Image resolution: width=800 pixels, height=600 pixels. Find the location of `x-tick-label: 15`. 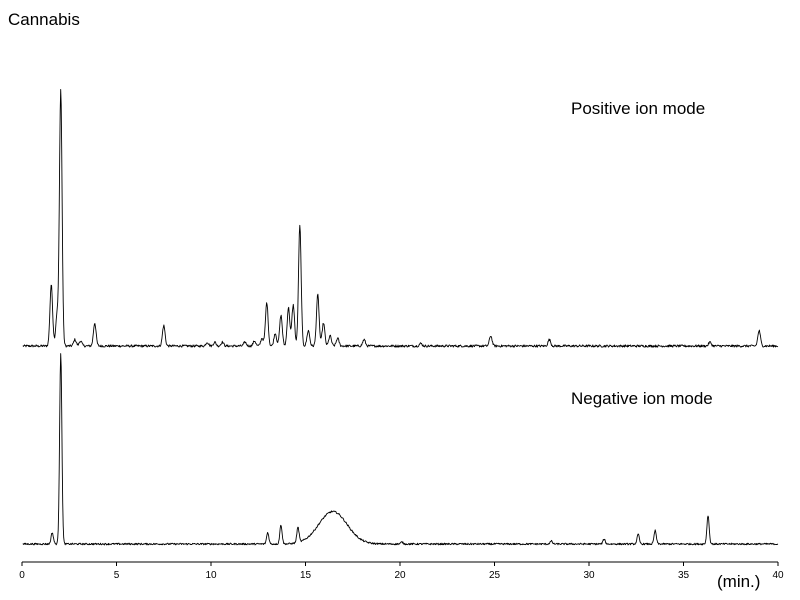

x-tick-label: 15 is located at coordinates (306, 575).